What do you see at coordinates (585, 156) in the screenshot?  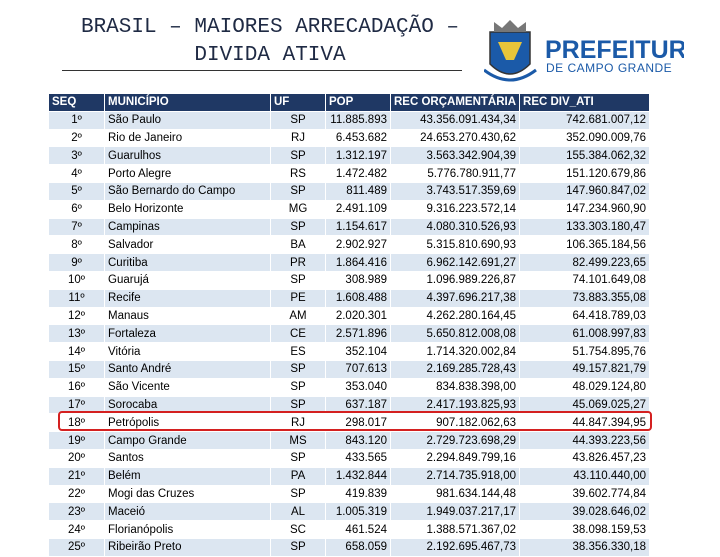 I see `table-cell: 155.384.062,32` at bounding box center [585, 156].